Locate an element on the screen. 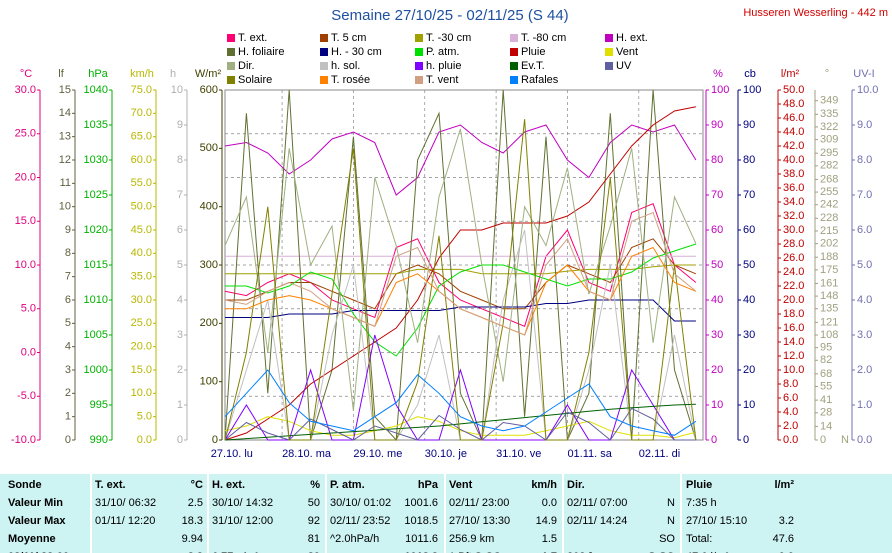  header-unit: hPa is located at coordinates (427, 485).